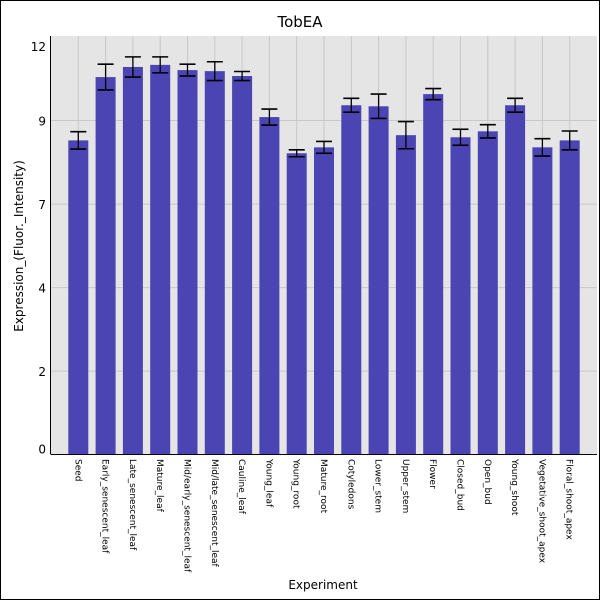 The image size is (600, 600). I want to click on x-tick-label: Closed_bud, so click(460, 485).